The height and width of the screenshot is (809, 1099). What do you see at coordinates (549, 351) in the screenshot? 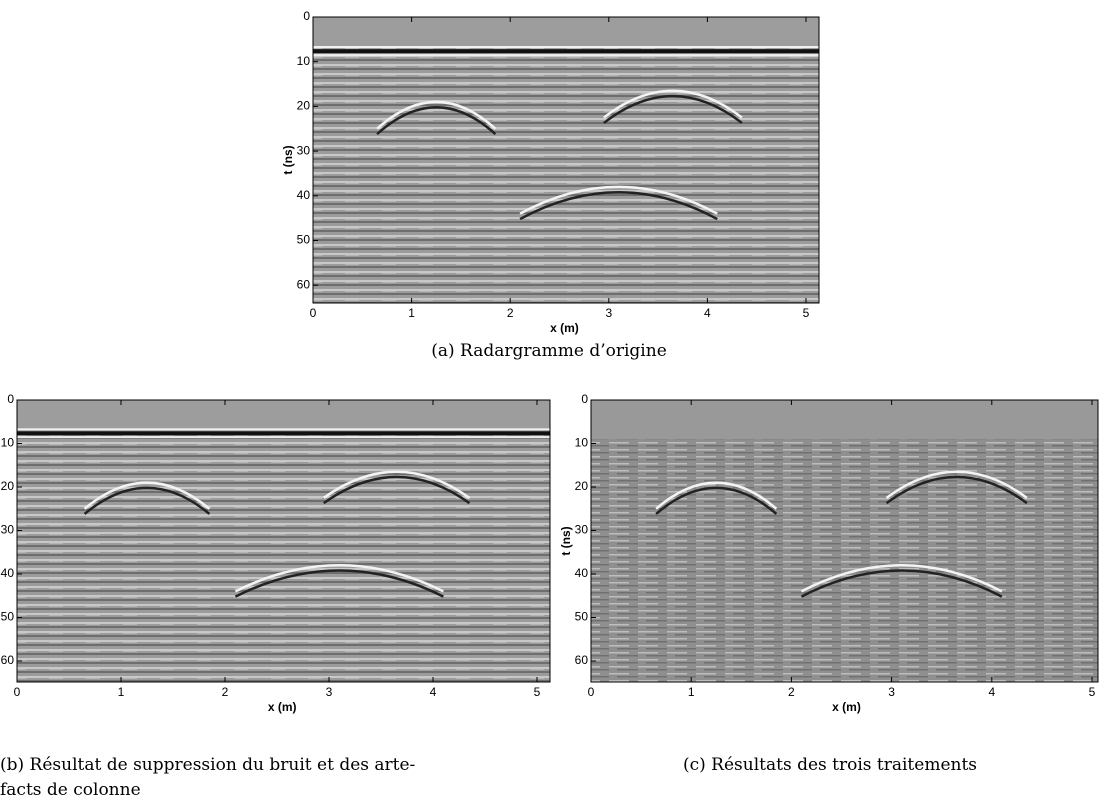
I see `caption: (a) Radargramme d’origine` at bounding box center [549, 351].